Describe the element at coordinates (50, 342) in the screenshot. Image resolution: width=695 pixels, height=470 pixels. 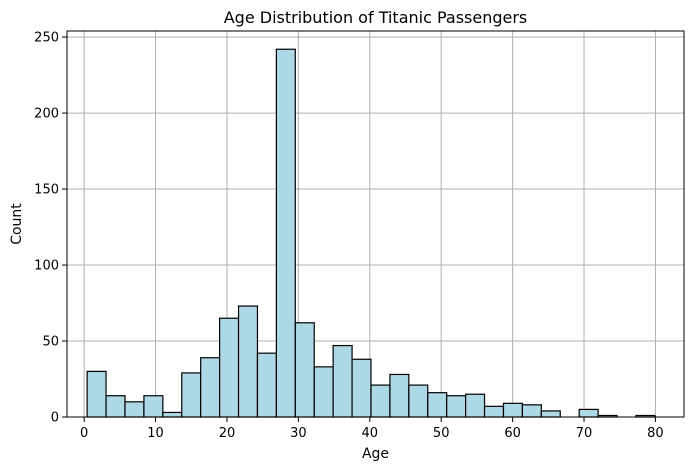
I see `y-tick-label: 50` at that location.